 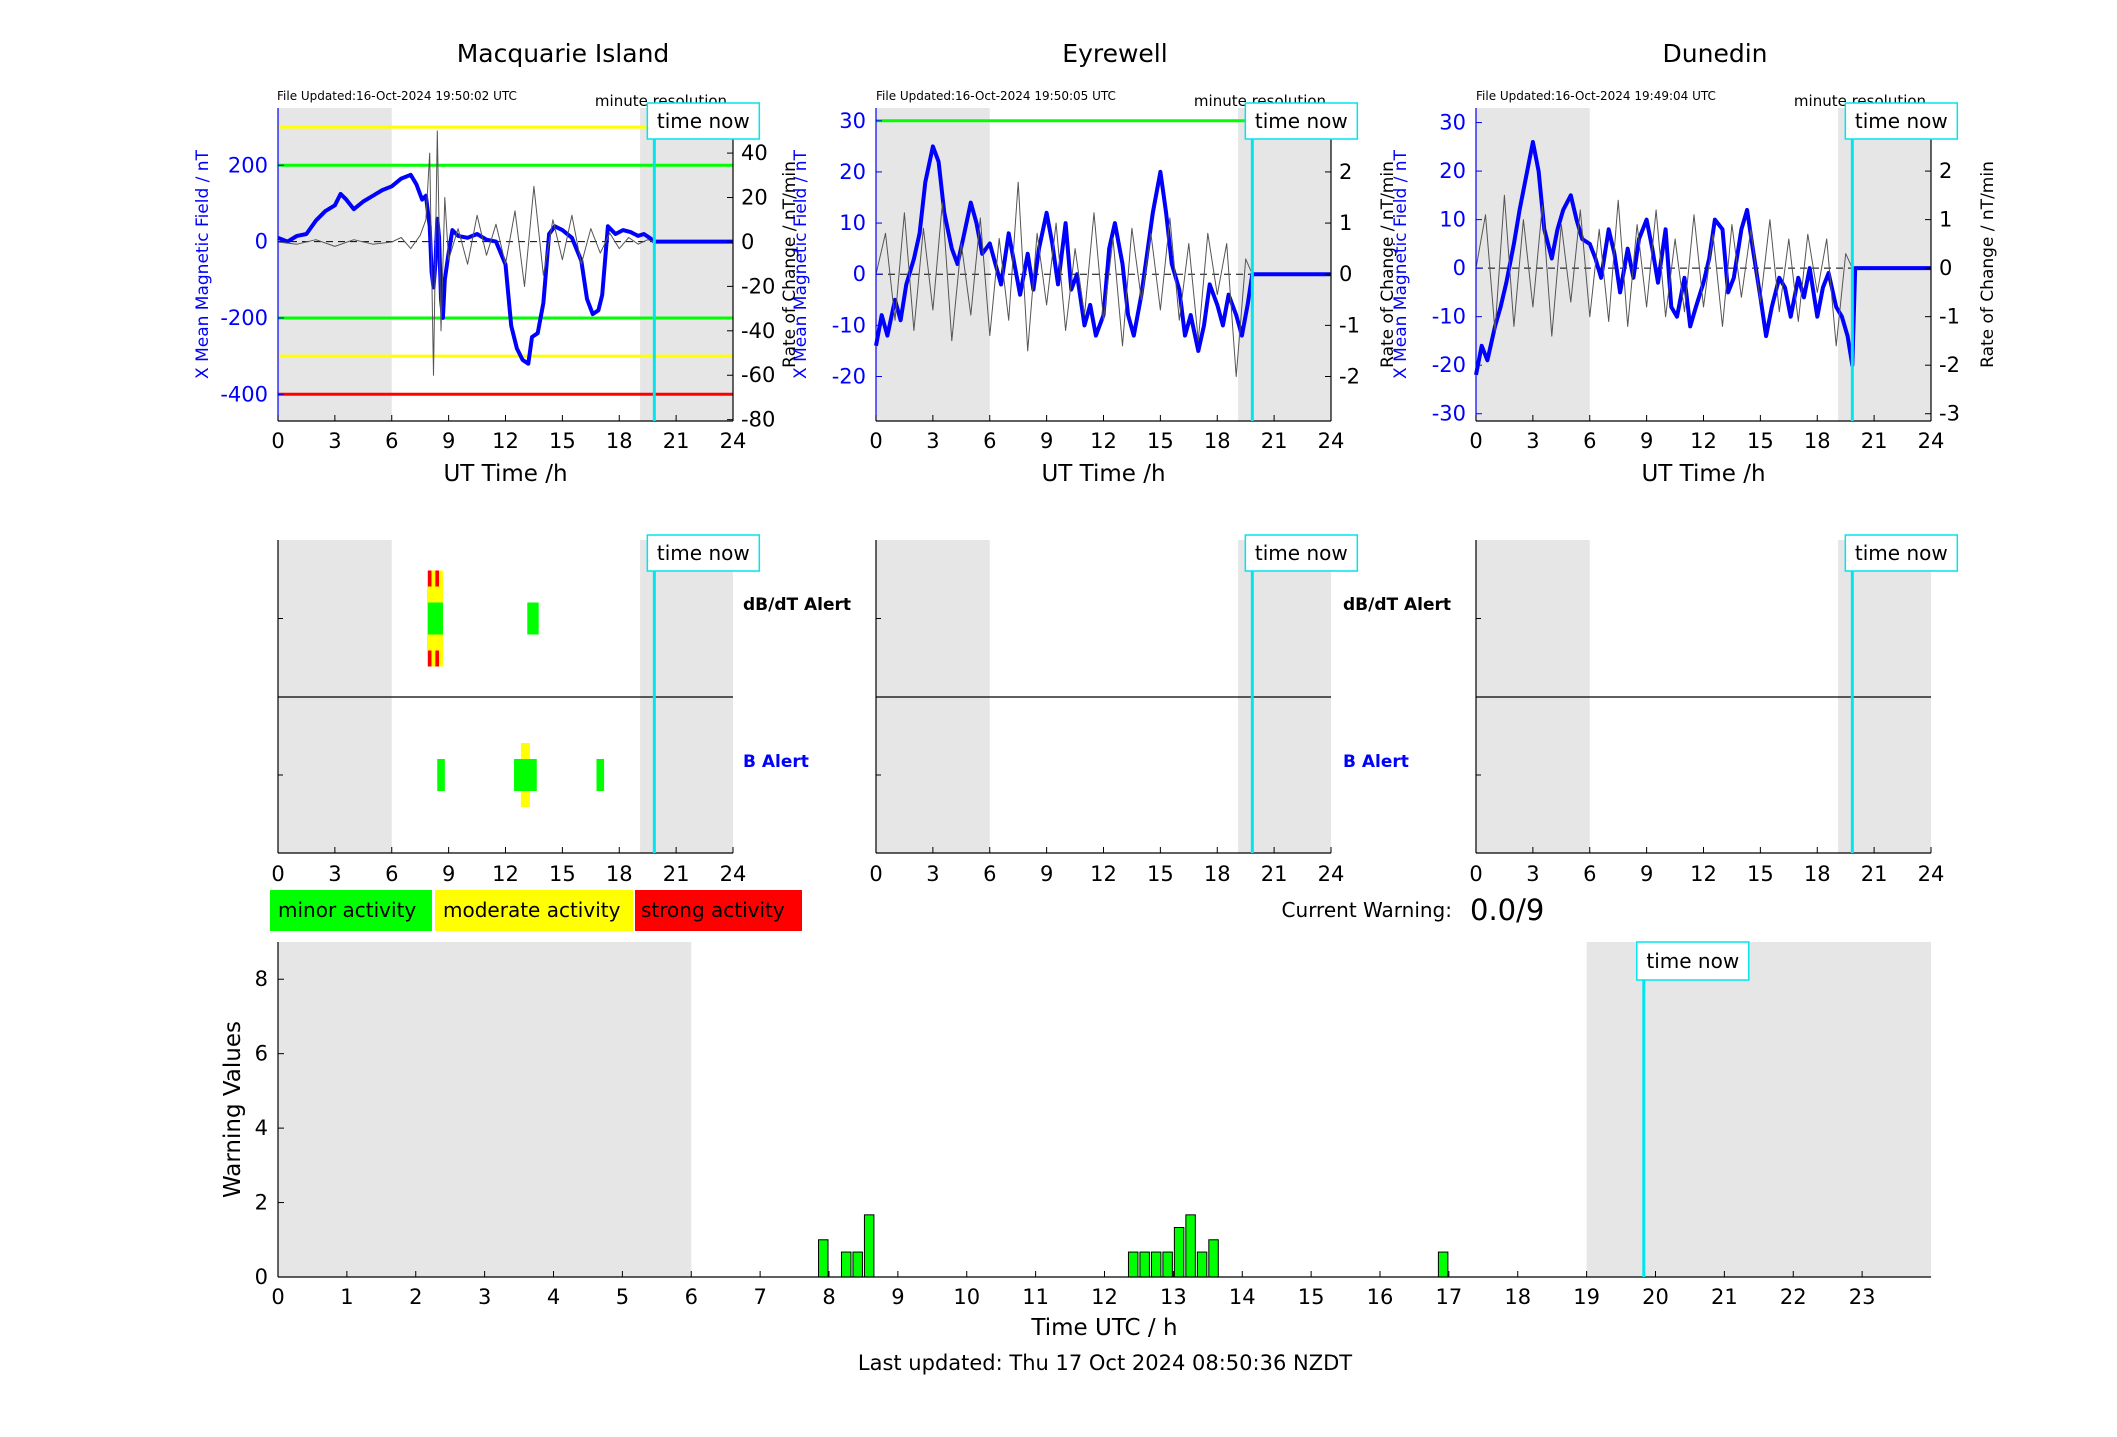 I want to click on eyrewell-y-tick-label: -20, so click(x=849, y=377).